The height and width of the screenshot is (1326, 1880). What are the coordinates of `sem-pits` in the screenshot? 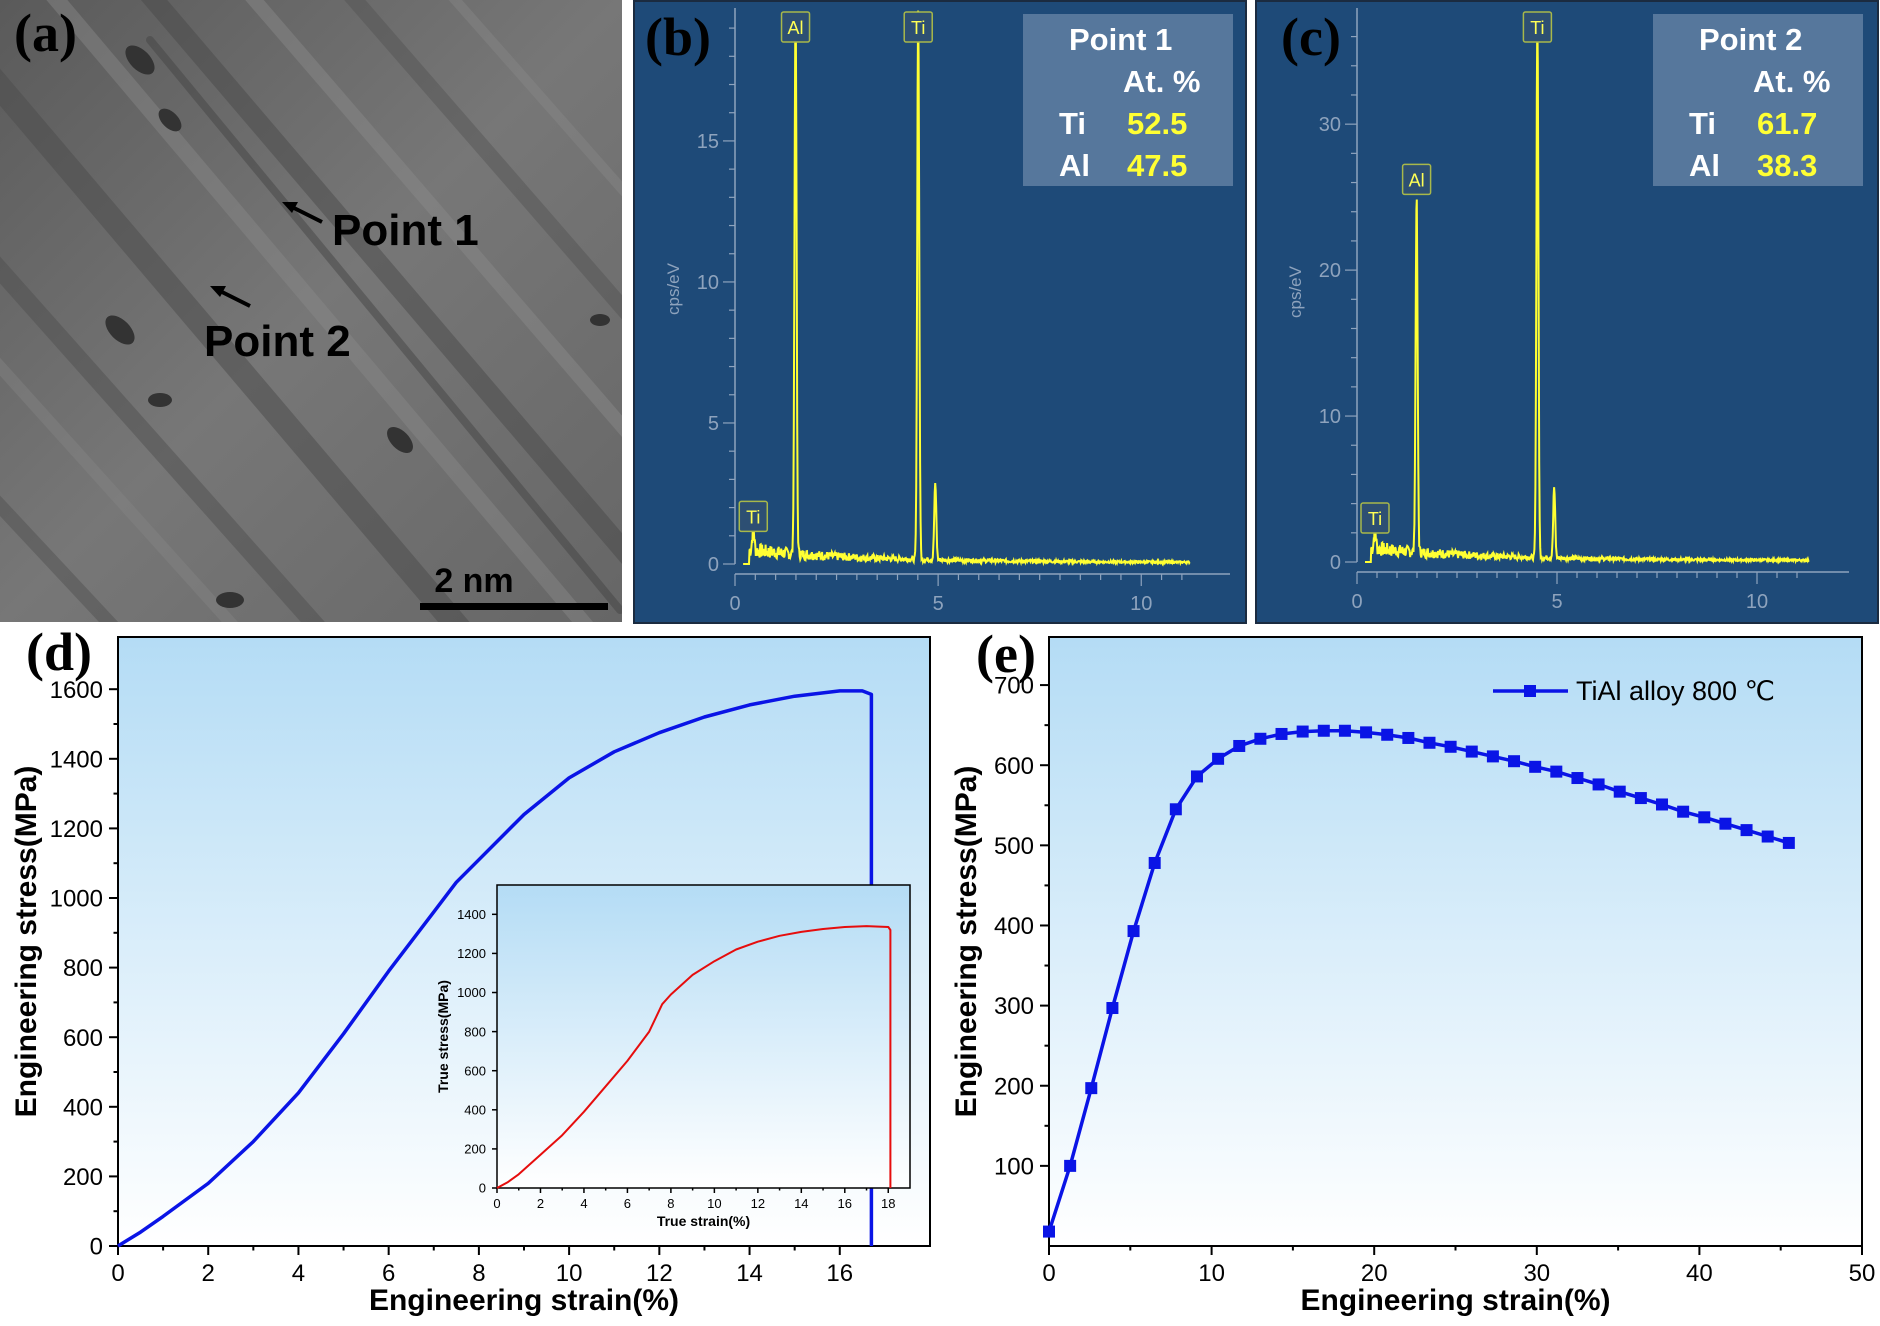 It's located at (357, 326).